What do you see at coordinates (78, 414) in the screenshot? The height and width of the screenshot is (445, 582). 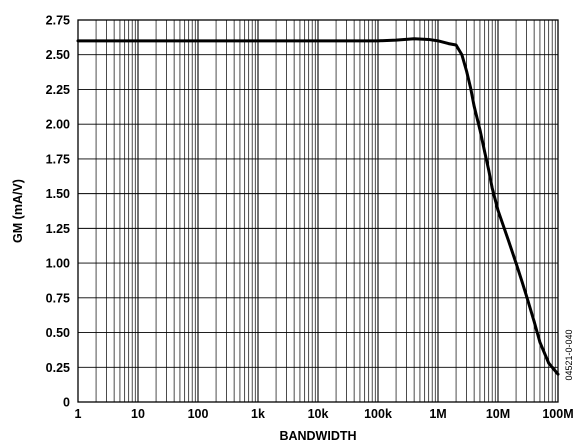 I see `x-tick-label: 1` at bounding box center [78, 414].